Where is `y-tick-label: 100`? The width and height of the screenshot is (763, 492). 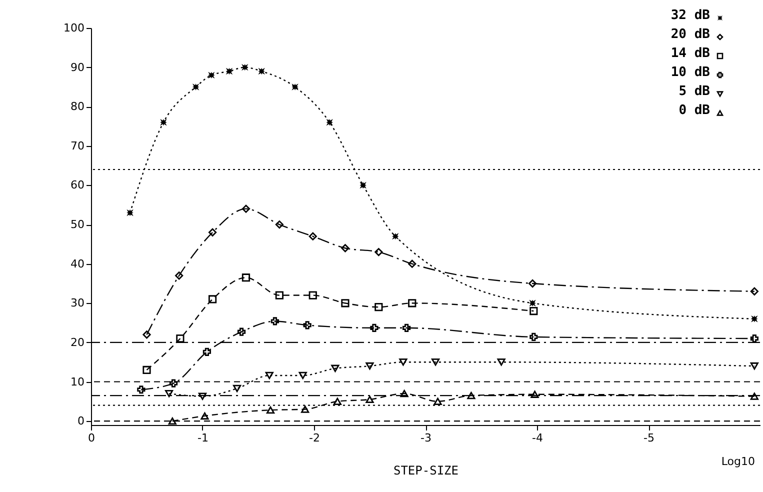
y-tick-label: 100 is located at coordinates (74, 28).